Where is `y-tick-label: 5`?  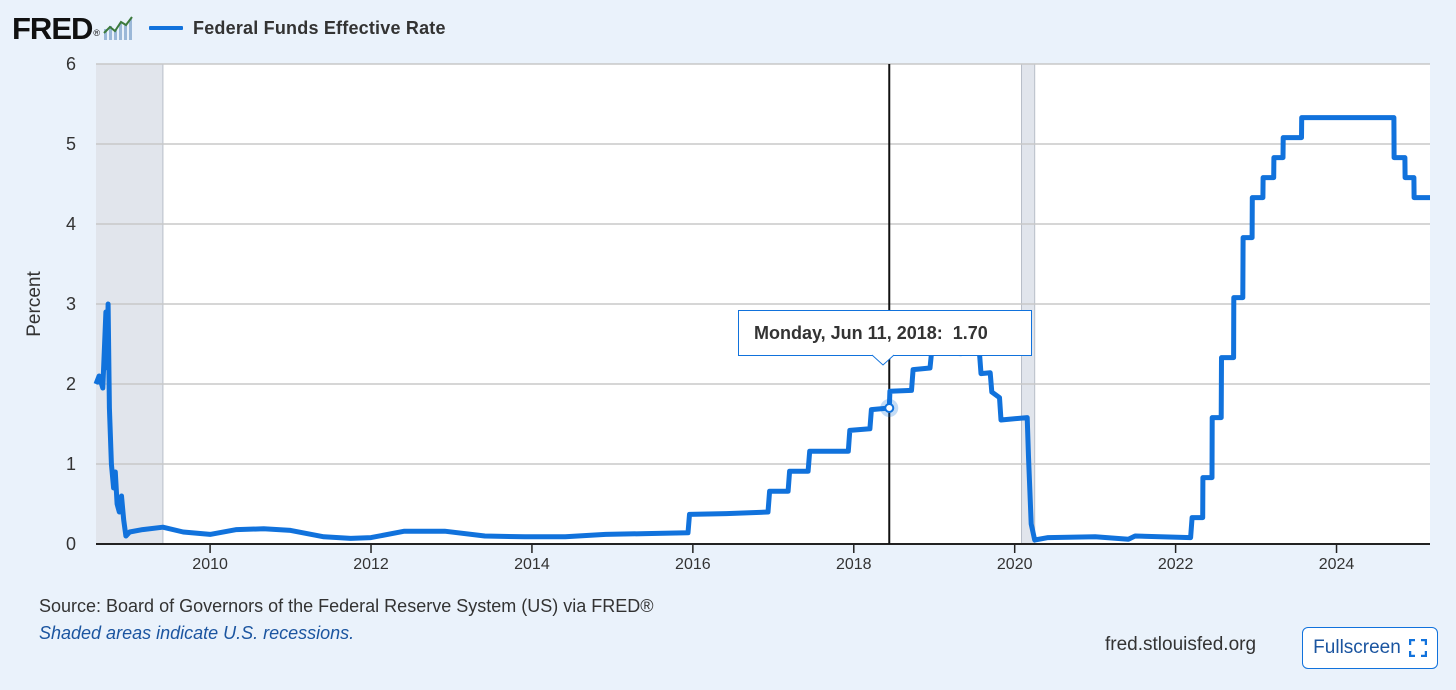 y-tick-label: 5 is located at coordinates (71, 144).